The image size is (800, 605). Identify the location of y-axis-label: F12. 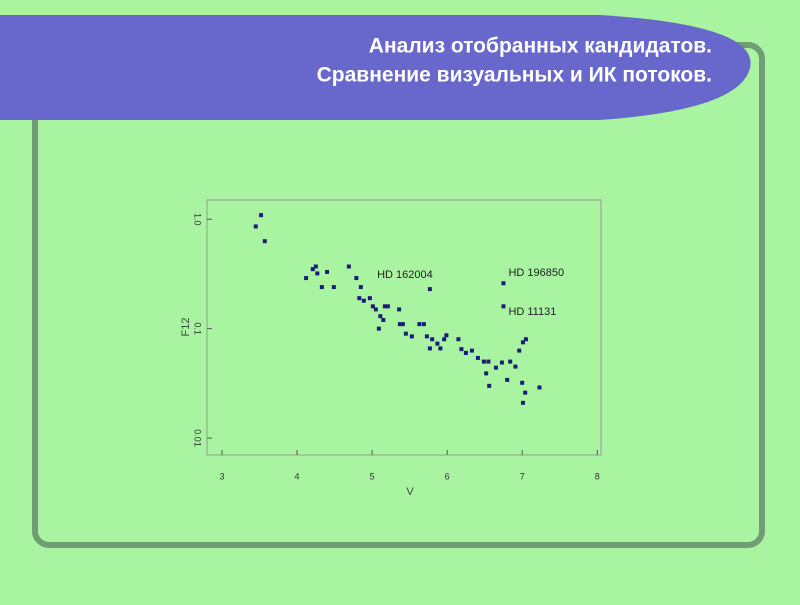
(186, 327).